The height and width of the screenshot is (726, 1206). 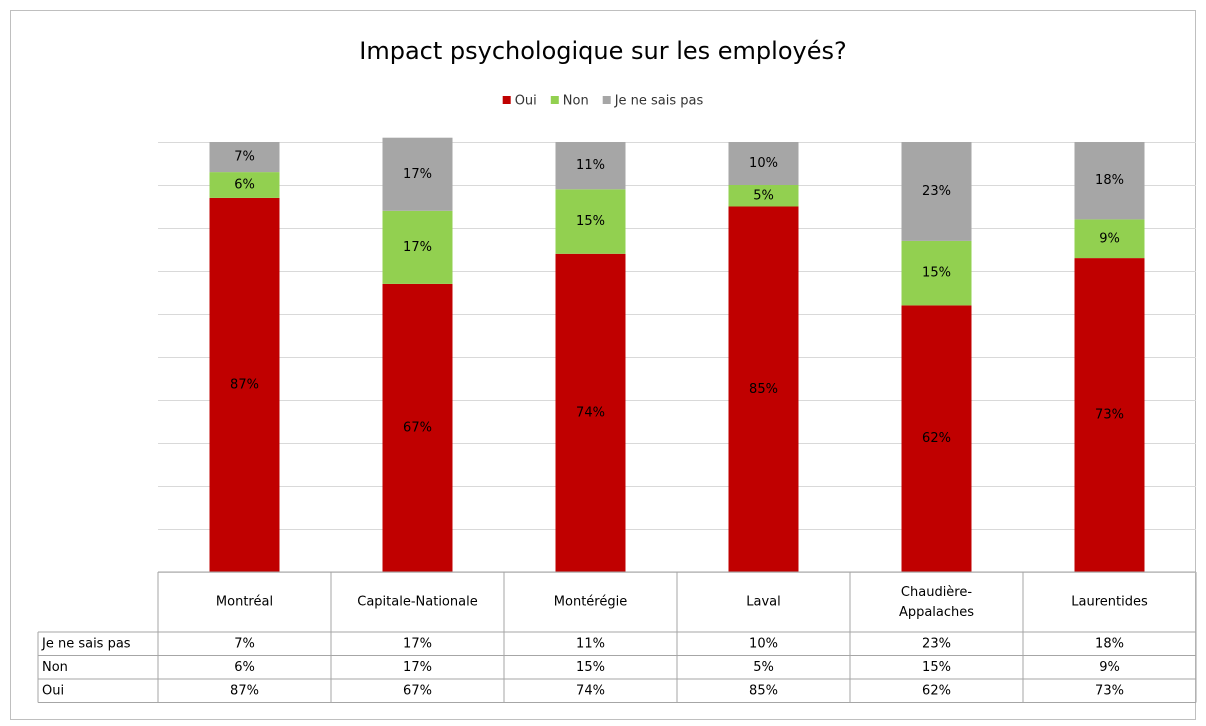 I want to click on data-label: 23%, so click(x=936, y=191).